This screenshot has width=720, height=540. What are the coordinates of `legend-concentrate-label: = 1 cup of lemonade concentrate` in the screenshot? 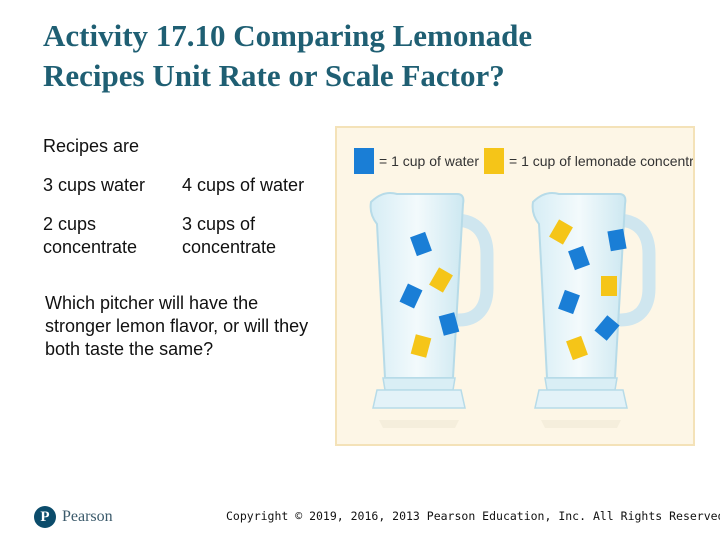 It's located at (601, 161).